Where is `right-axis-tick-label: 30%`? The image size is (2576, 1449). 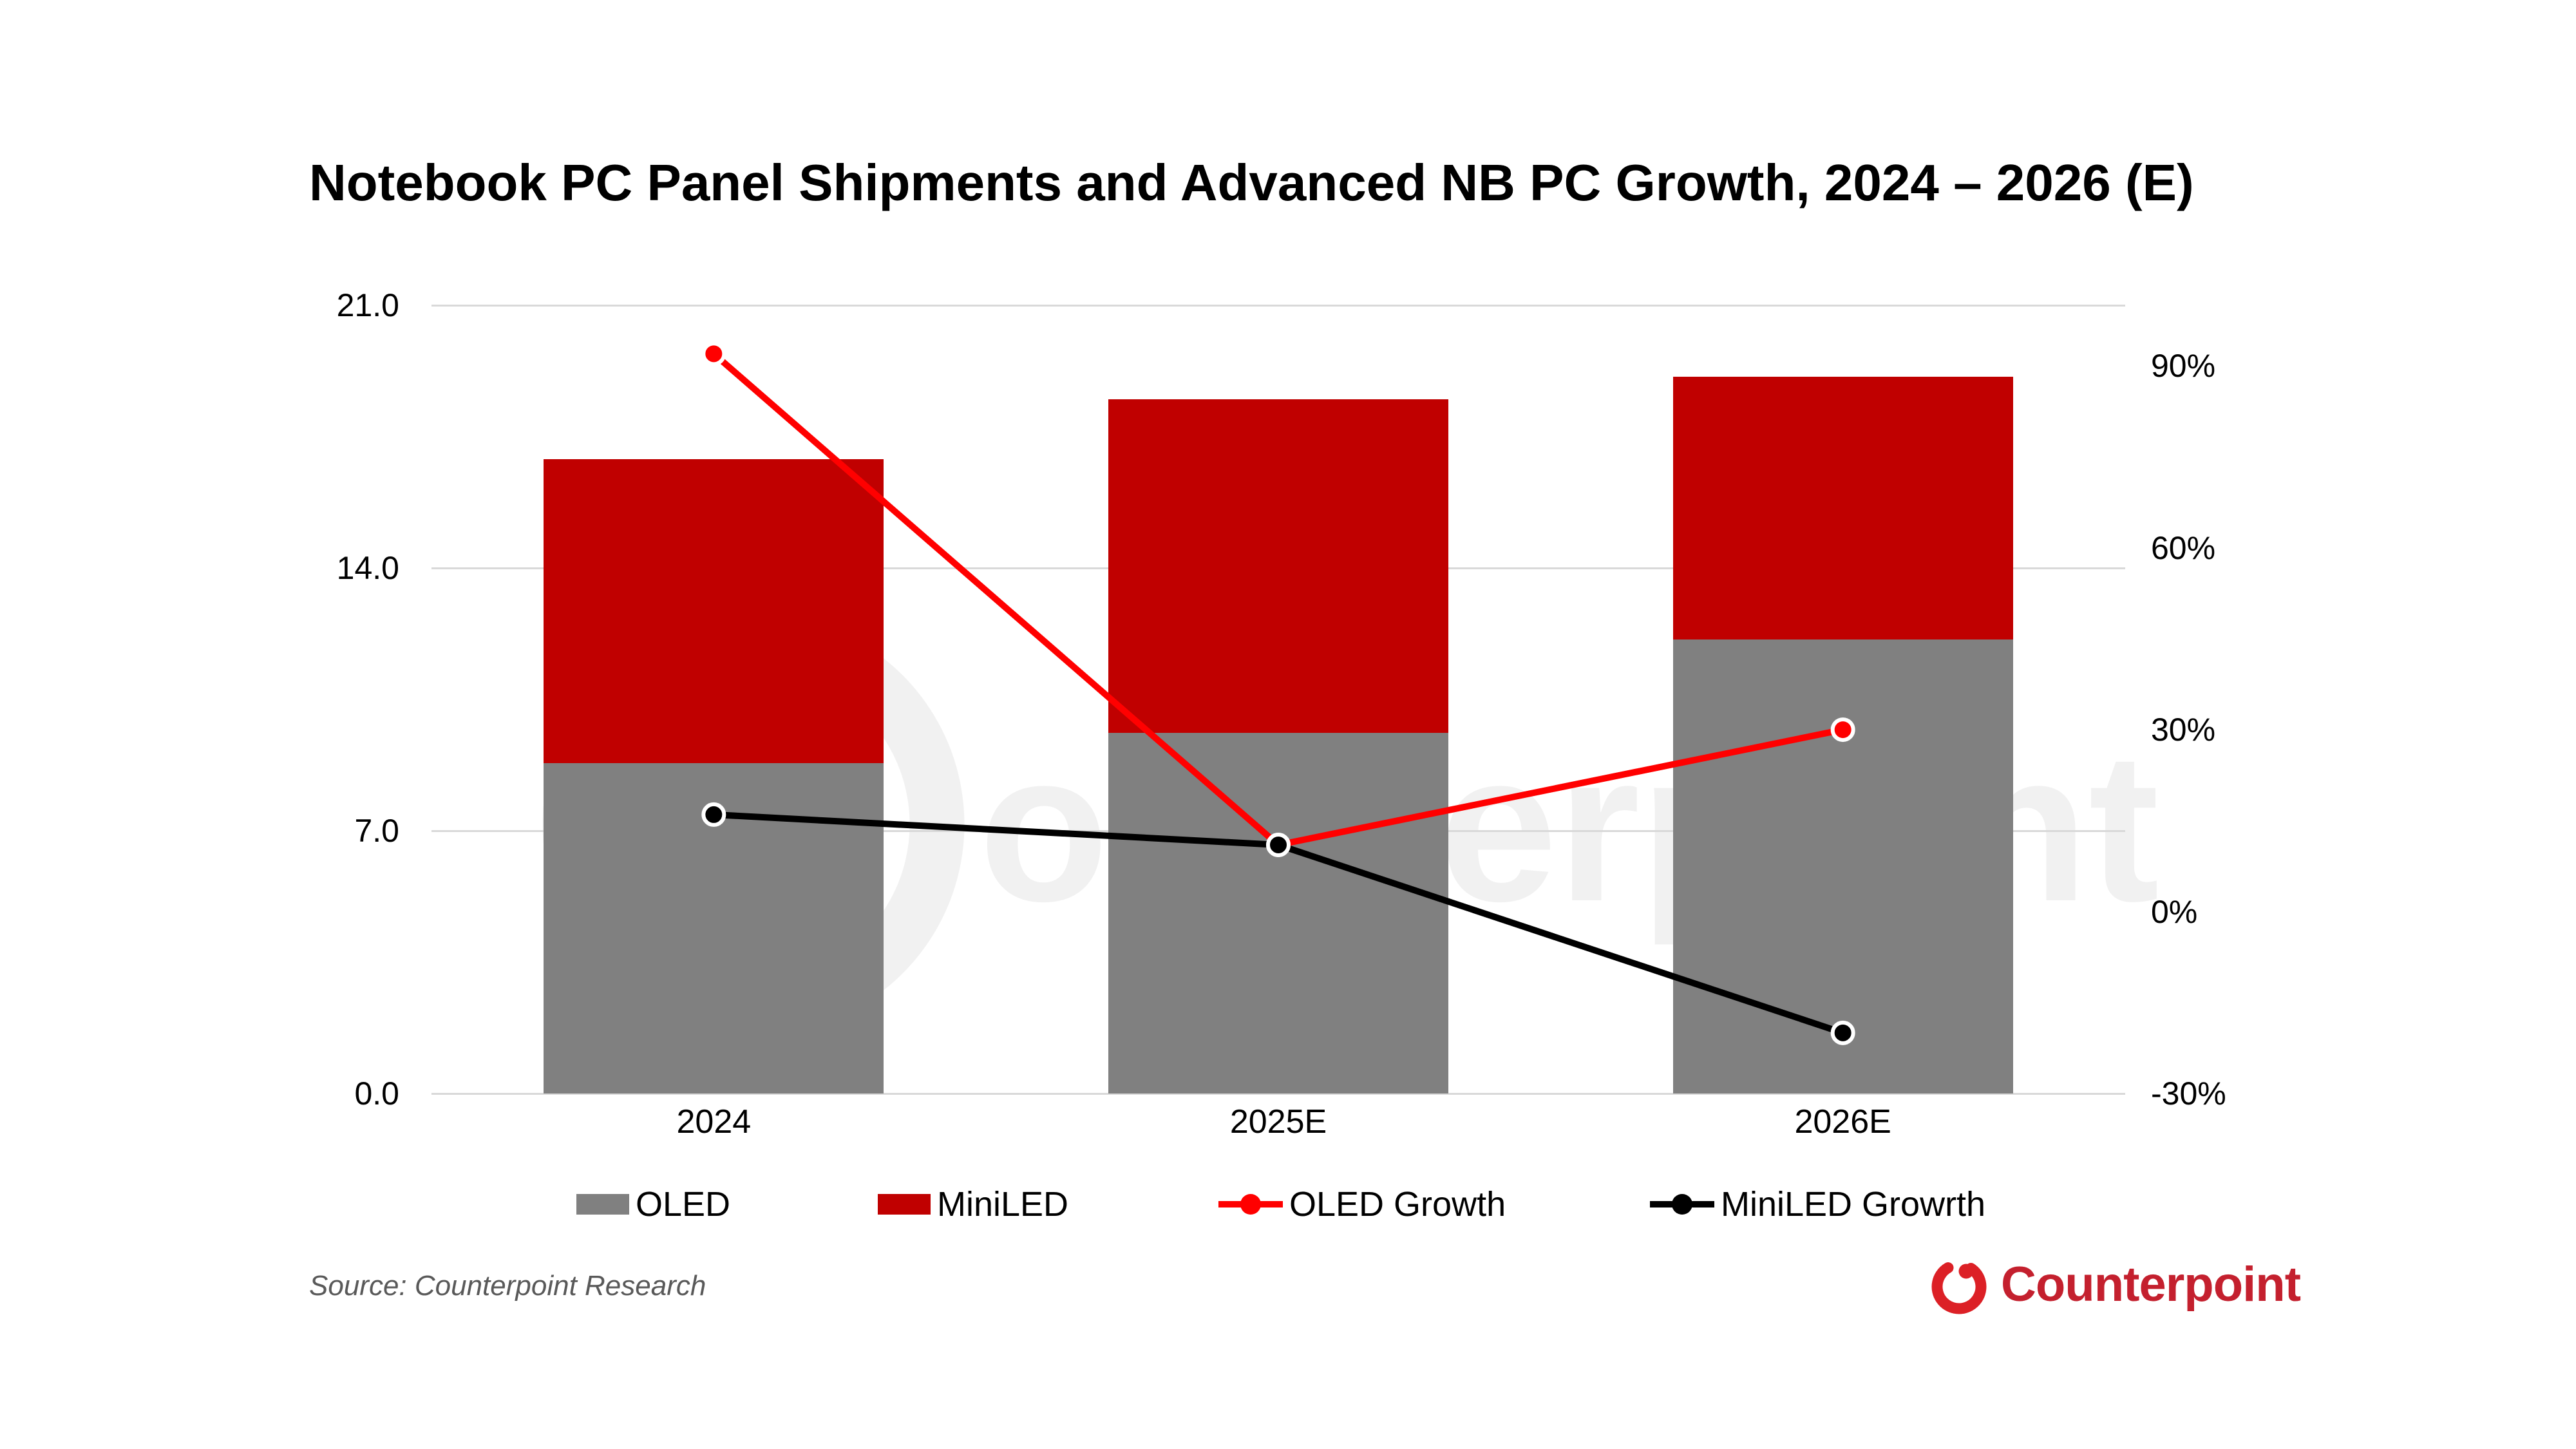
right-axis-tick-label: 30% is located at coordinates (2183, 730).